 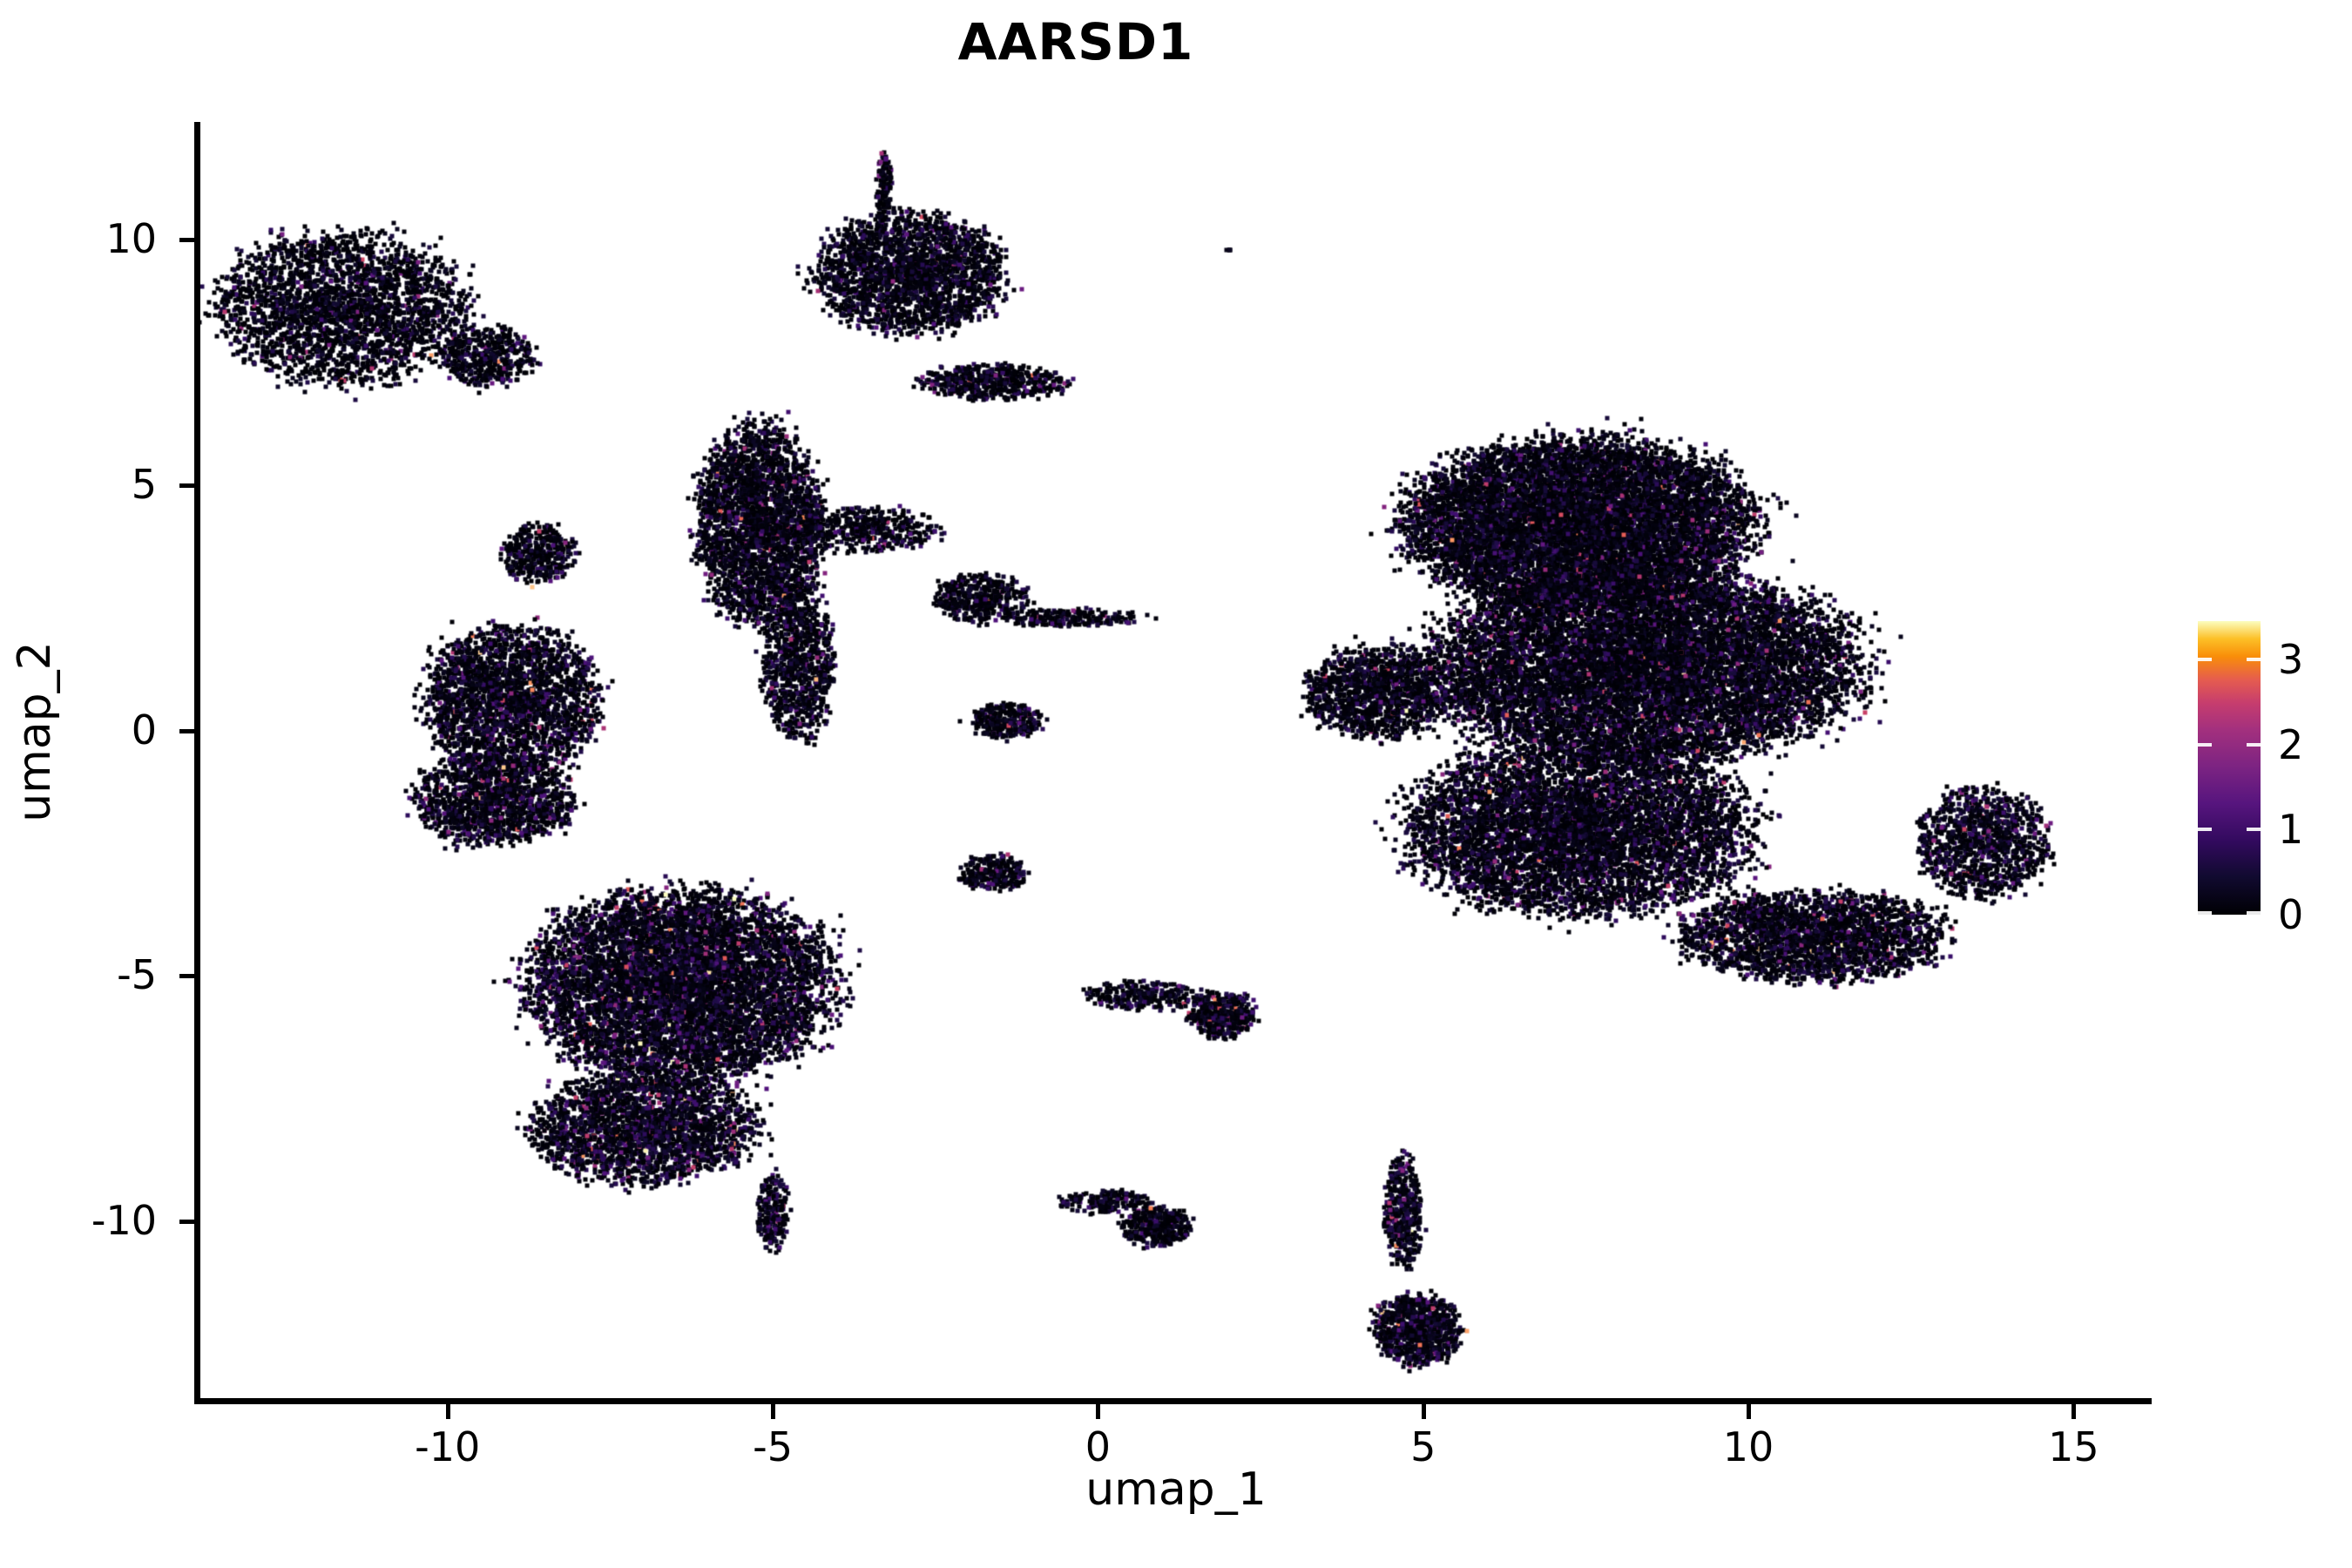 I want to click on colorbar-tick-label: 3, so click(x=2291, y=659).